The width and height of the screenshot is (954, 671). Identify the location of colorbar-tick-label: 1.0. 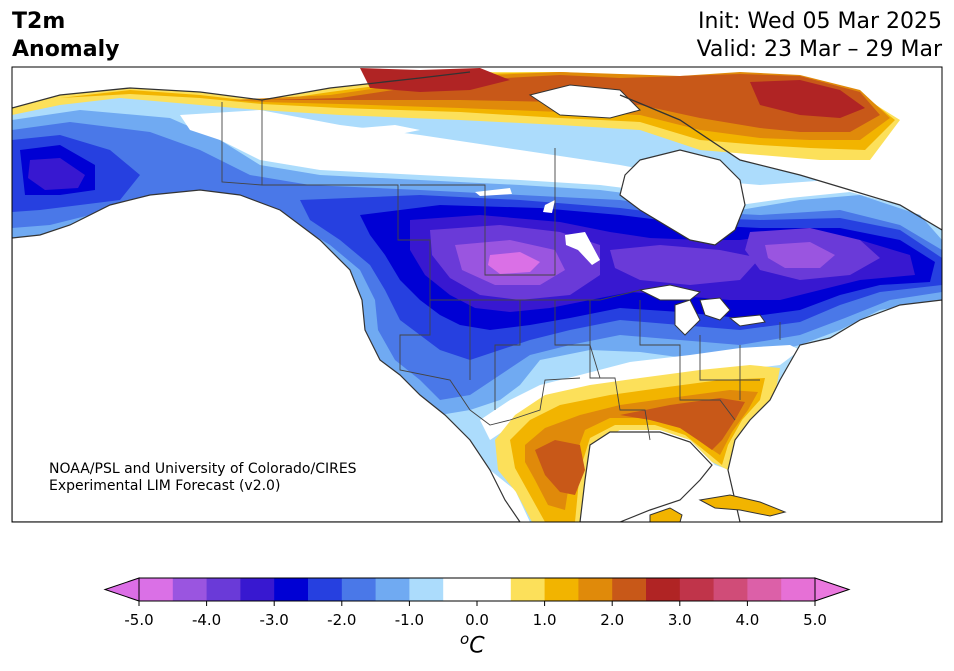
(545, 620).